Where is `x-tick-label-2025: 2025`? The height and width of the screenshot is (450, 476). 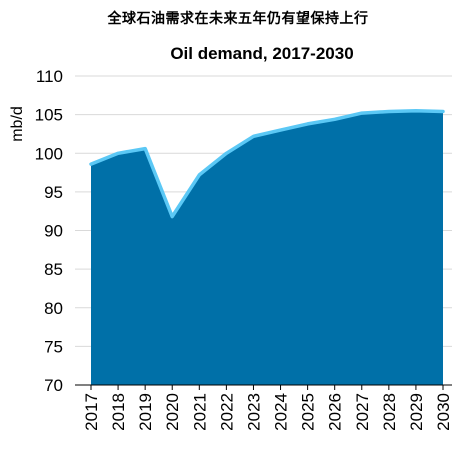 x-tick-label-2025: 2025 is located at coordinates (308, 412).